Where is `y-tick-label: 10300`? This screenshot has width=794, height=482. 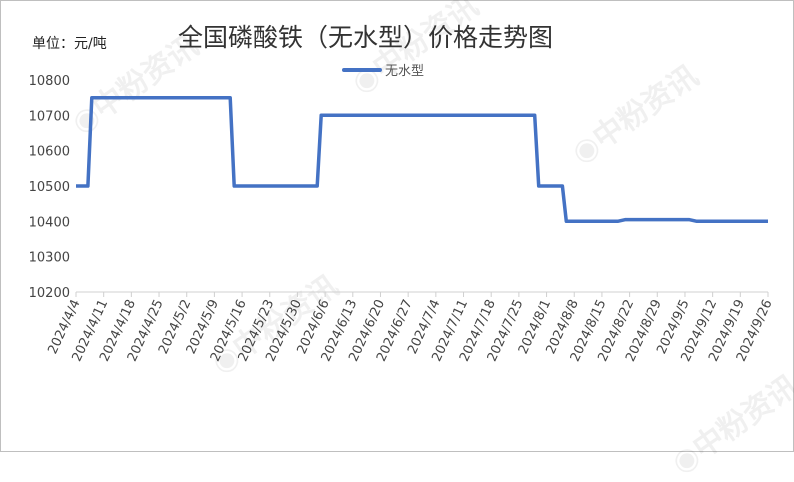
y-tick-label: 10300 is located at coordinates (49, 258).